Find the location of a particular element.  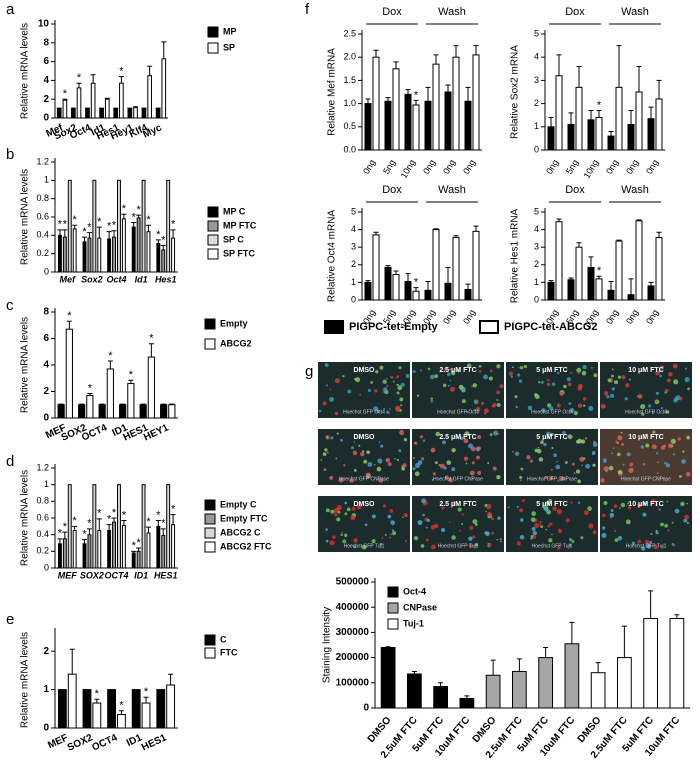

y-tick-label: 0 is located at coordinates (46, 728).